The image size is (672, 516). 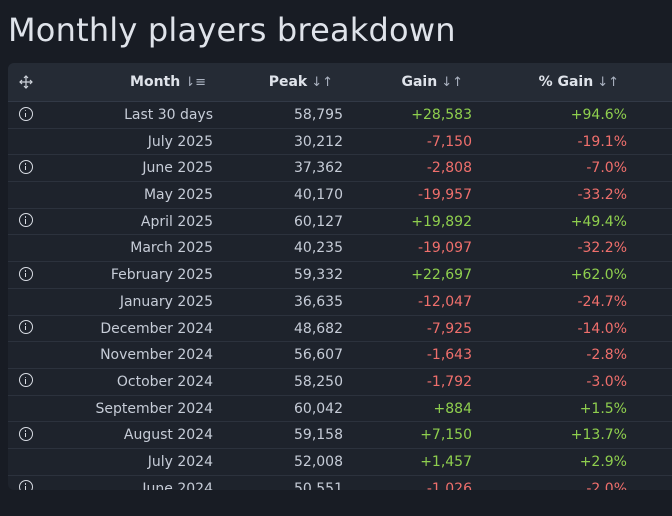 I want to click on table-row: July 2025 30,212 -7,150 -19.1%, so click(x=340, y=142).